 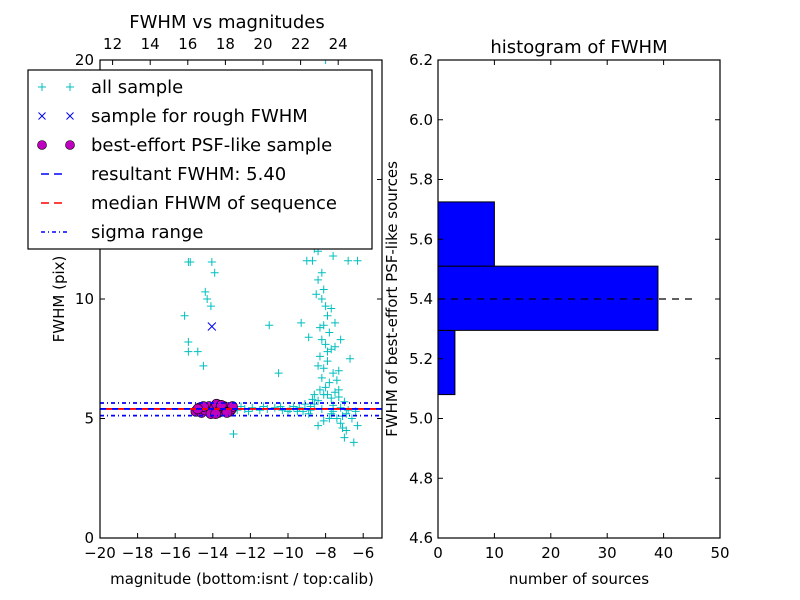 What do you see at coordinates (421, 180) in the screenshot?
I see `y-tick-label: 5.8` at bounding box center [421, 180].